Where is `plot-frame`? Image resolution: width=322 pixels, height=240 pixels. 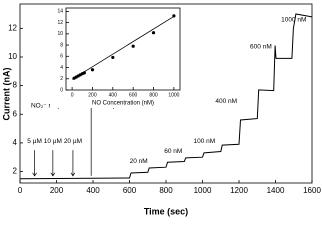
plot-frame is located at coordinates (123, 49).